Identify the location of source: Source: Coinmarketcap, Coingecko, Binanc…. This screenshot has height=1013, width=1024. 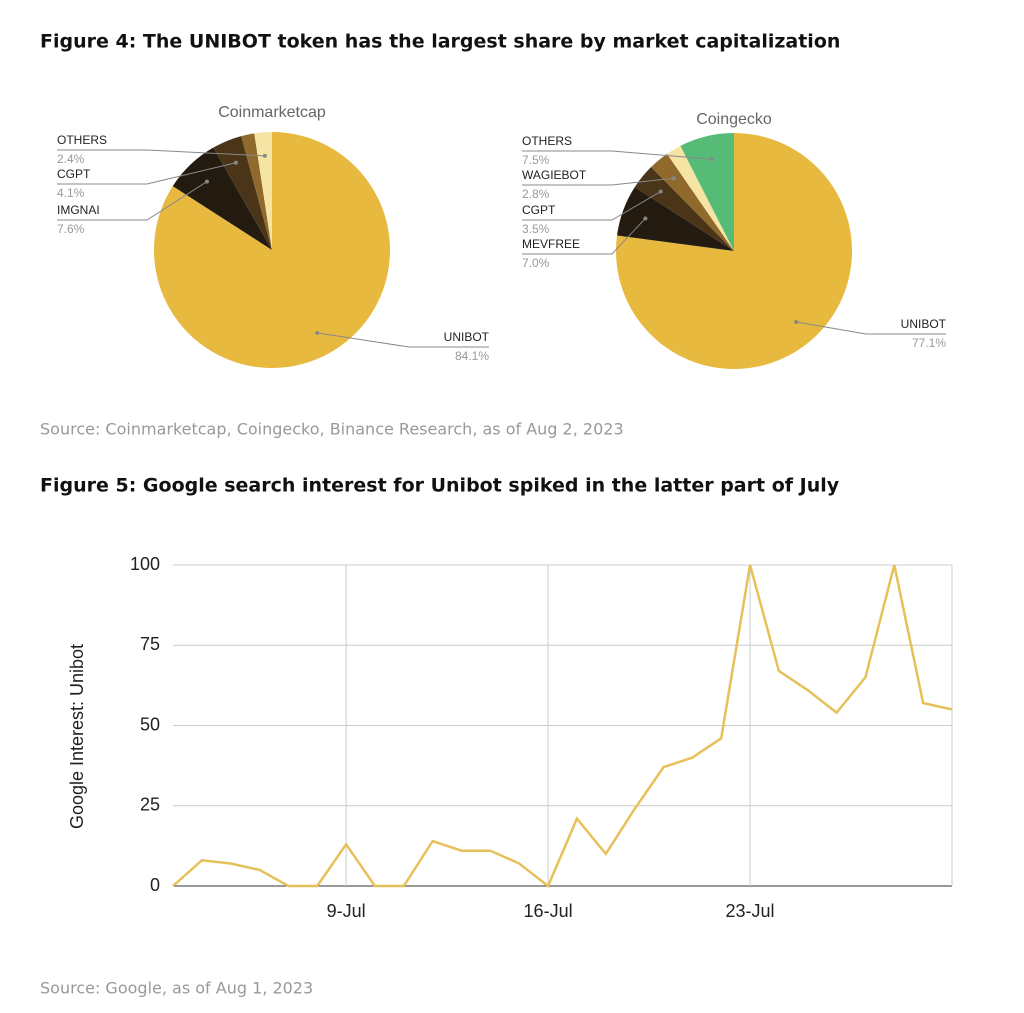
(332, 429).